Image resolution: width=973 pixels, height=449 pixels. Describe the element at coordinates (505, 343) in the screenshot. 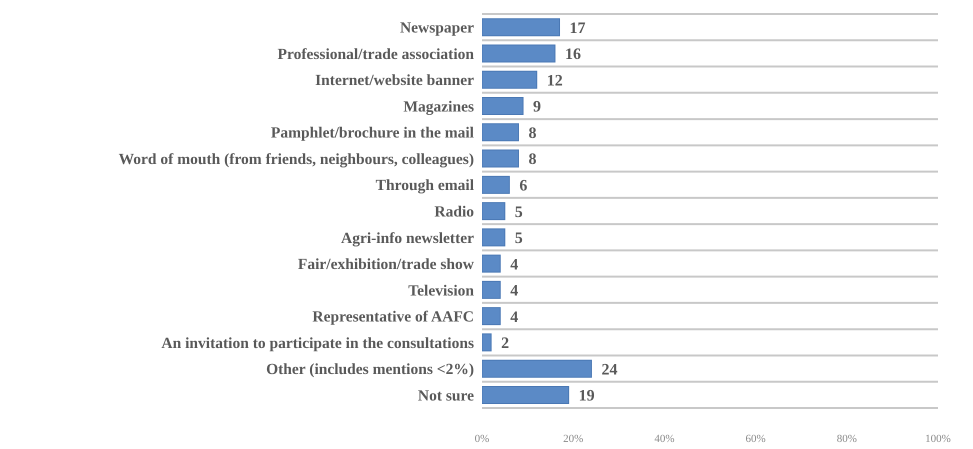

I see `data-label: 2` at that location.